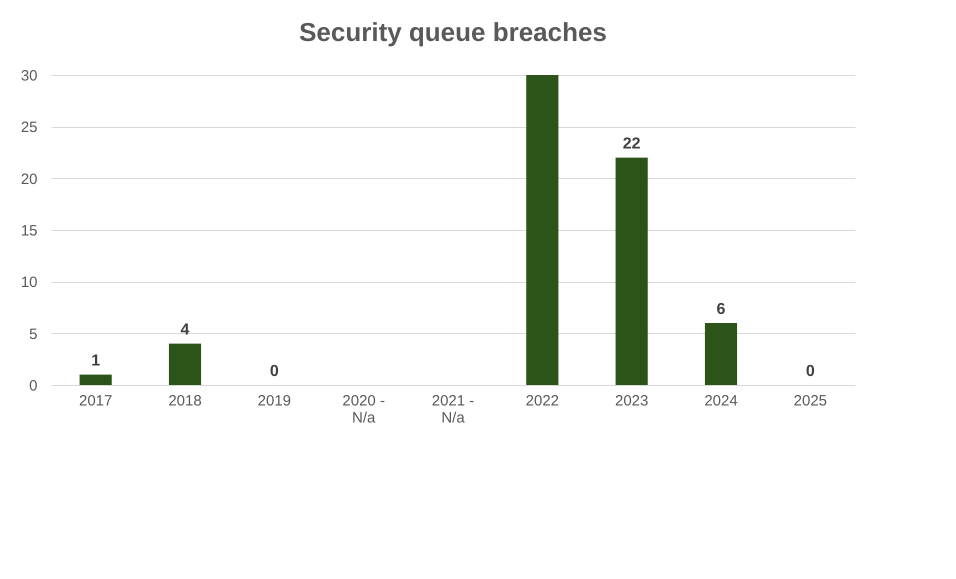  I want to click on y-tick-label: 5, so click(33, 334).